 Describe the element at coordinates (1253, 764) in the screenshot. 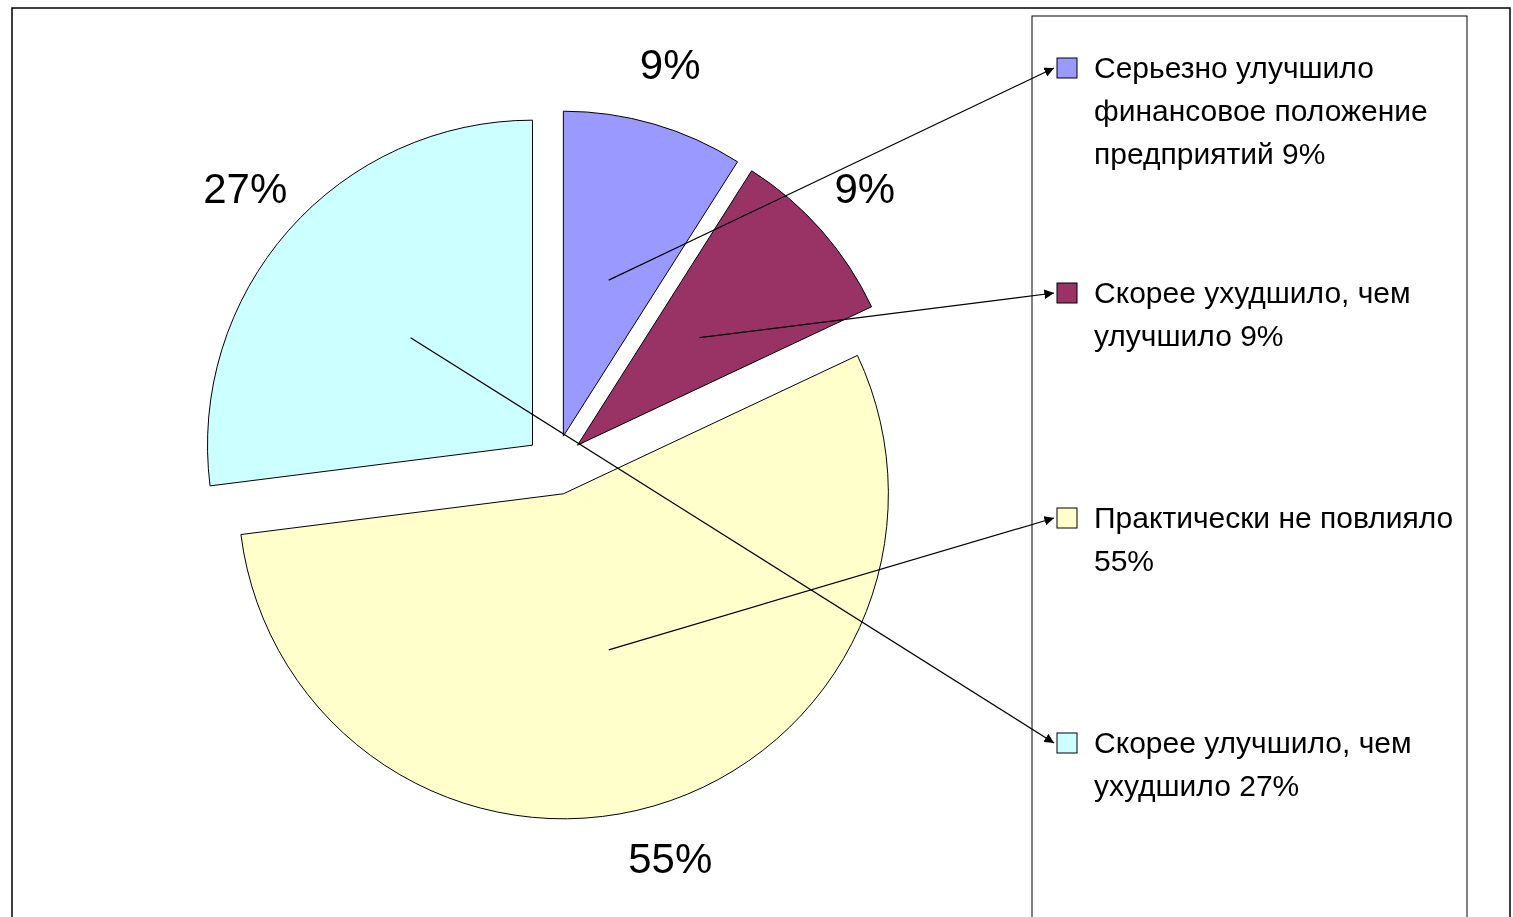

I see `legend-label: Скорее улучшило, чем ухудшило 27%` at that location.